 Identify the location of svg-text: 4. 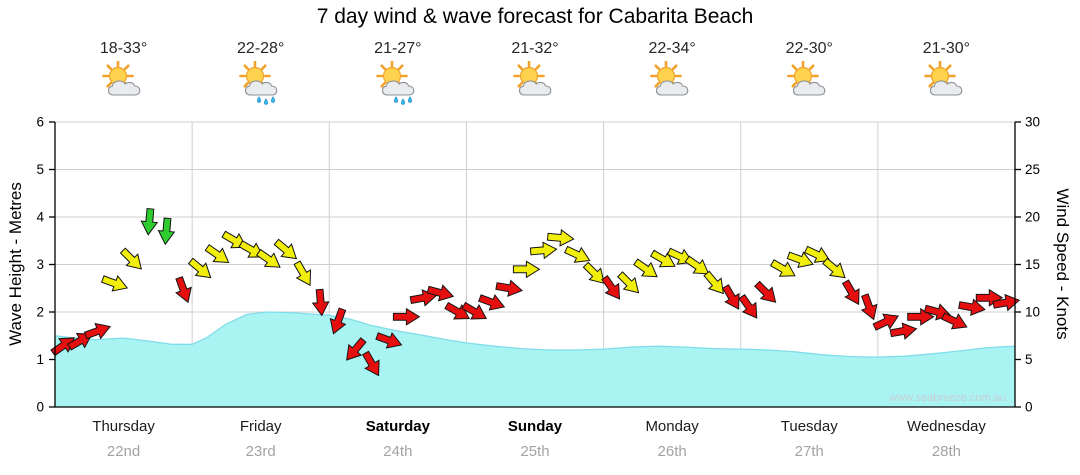
(40, 217).